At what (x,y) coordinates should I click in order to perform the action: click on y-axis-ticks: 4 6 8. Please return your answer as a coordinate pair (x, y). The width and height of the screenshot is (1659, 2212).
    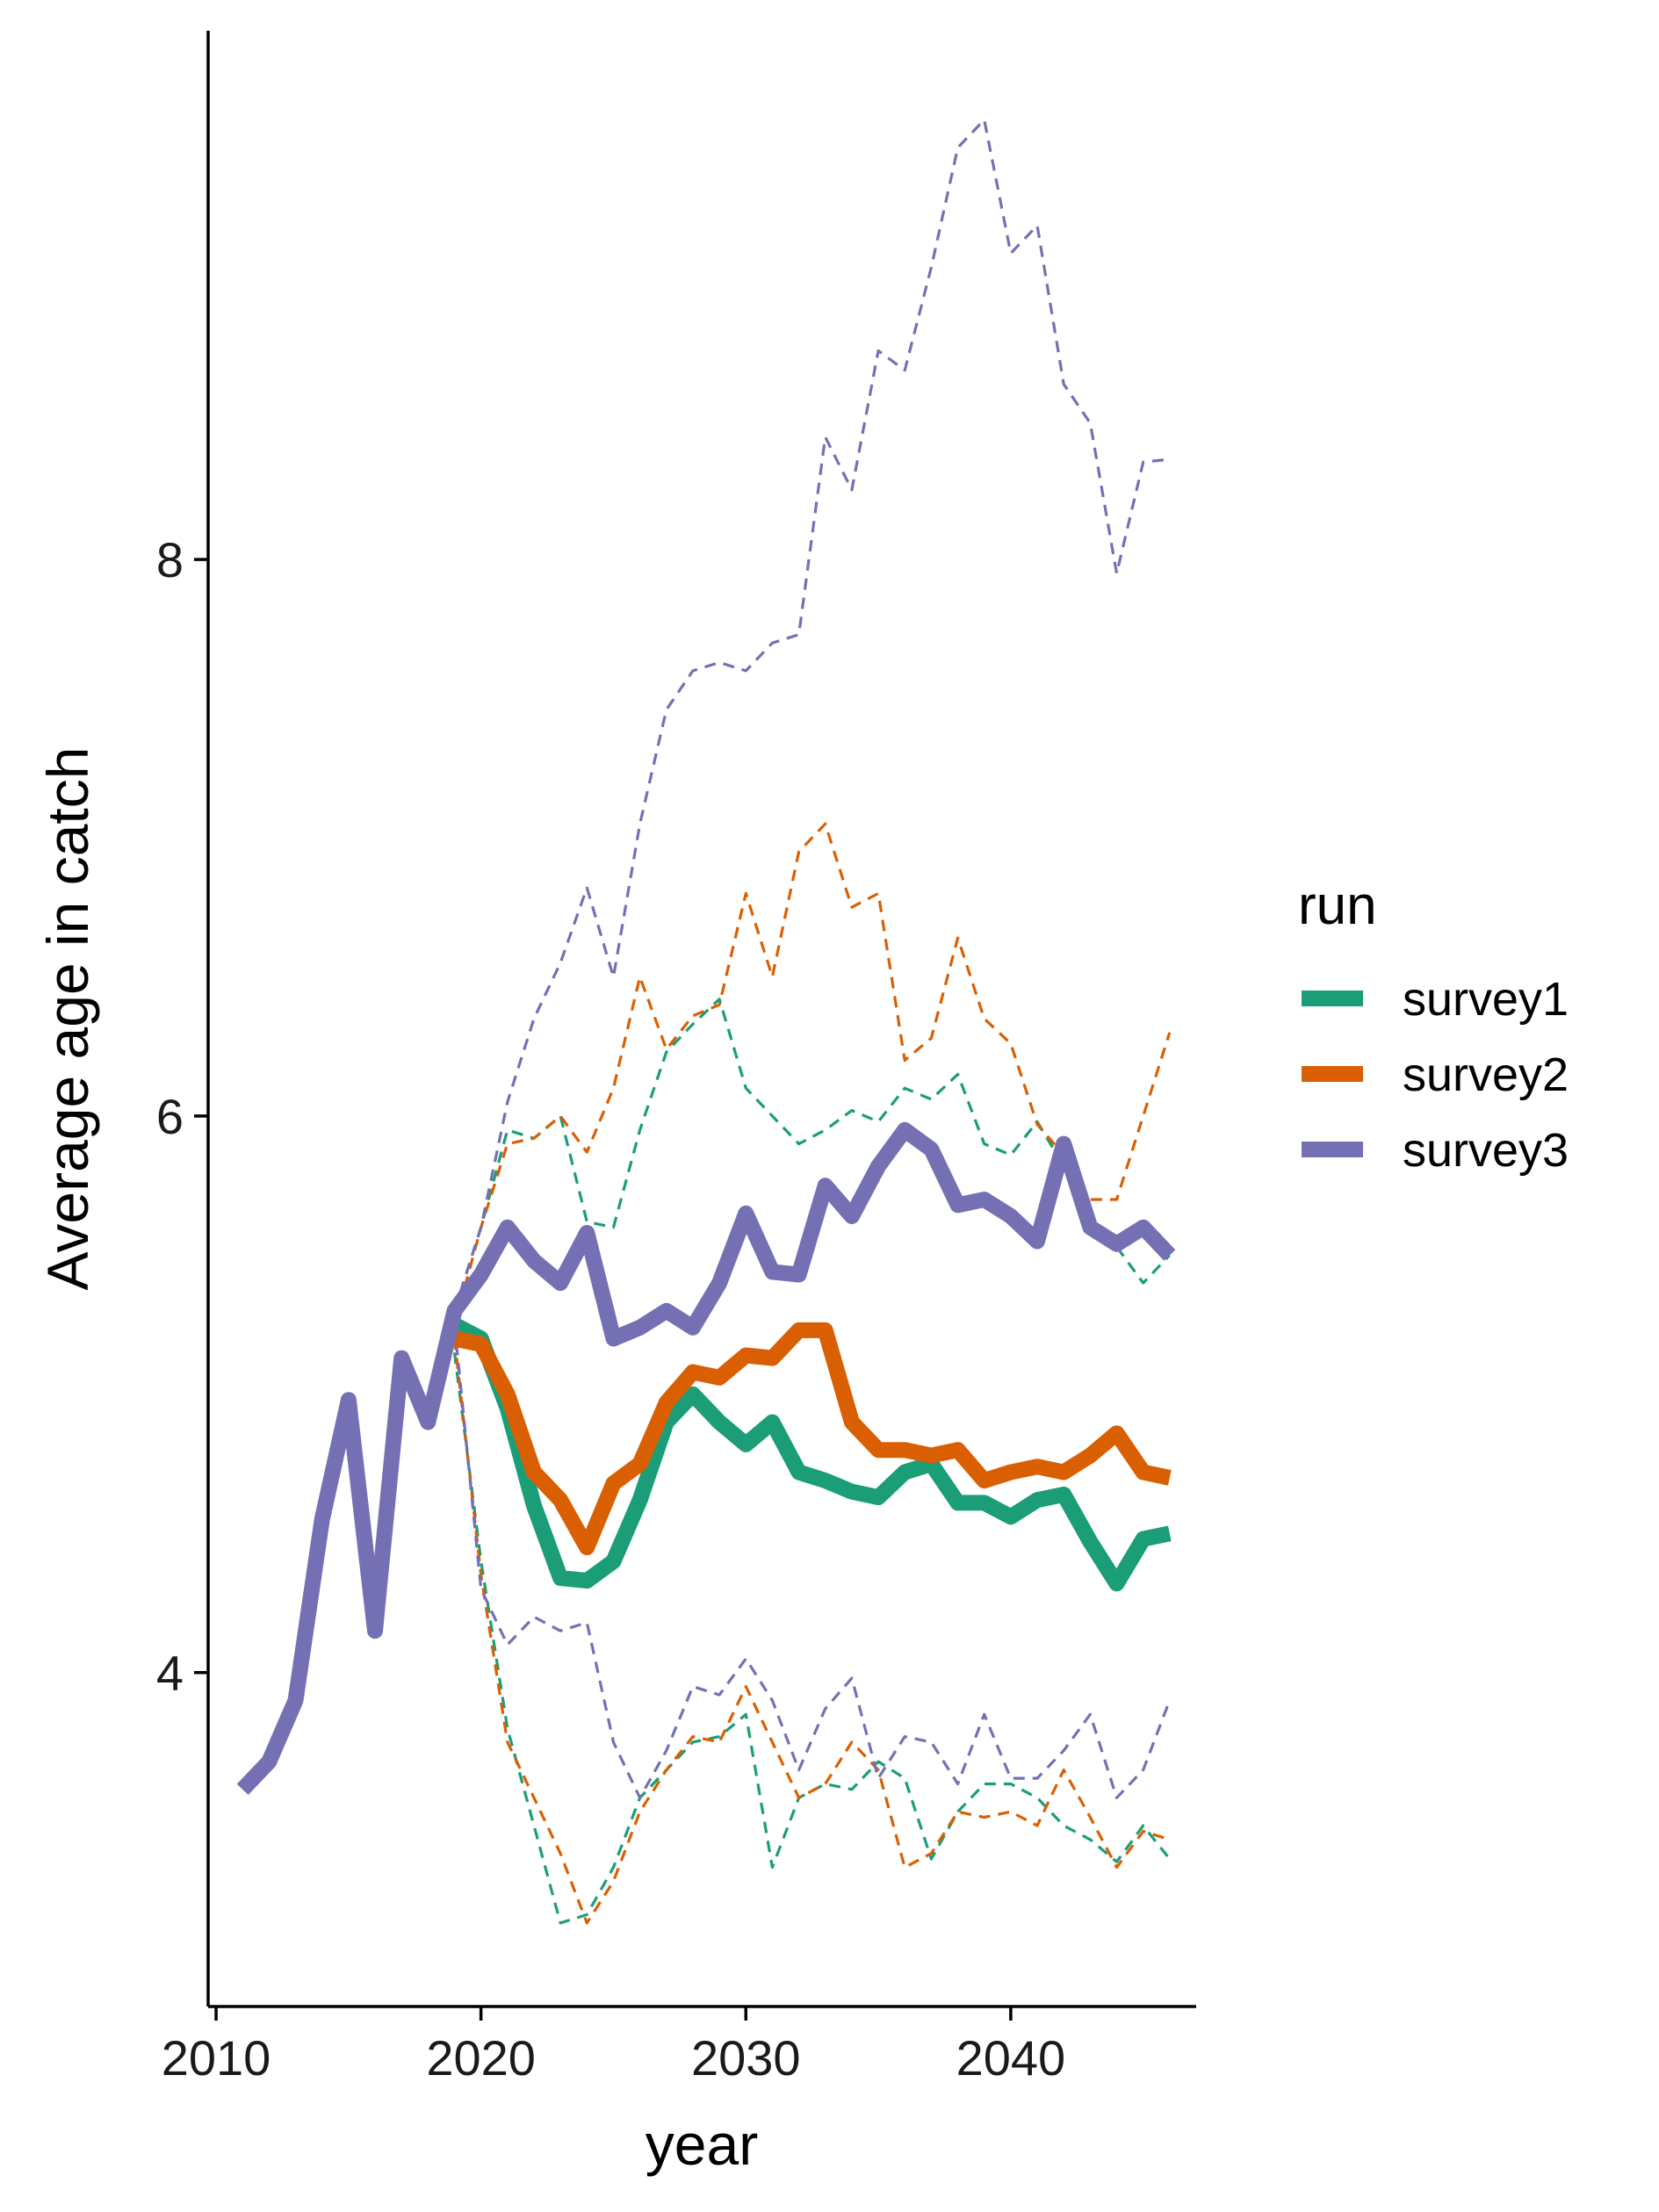
    Looking at the image, I should click on (182, 1116).